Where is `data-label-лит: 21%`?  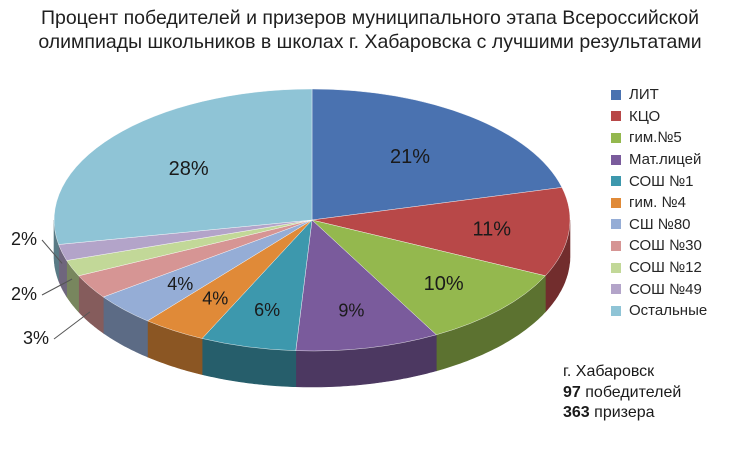 data-label-лит: 21% is located at coordinates (410, 157).